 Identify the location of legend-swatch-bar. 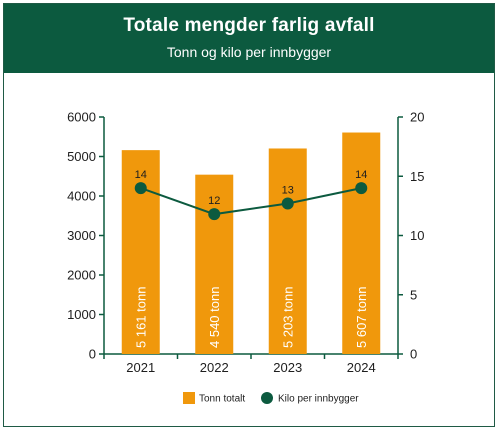
(189, 398).